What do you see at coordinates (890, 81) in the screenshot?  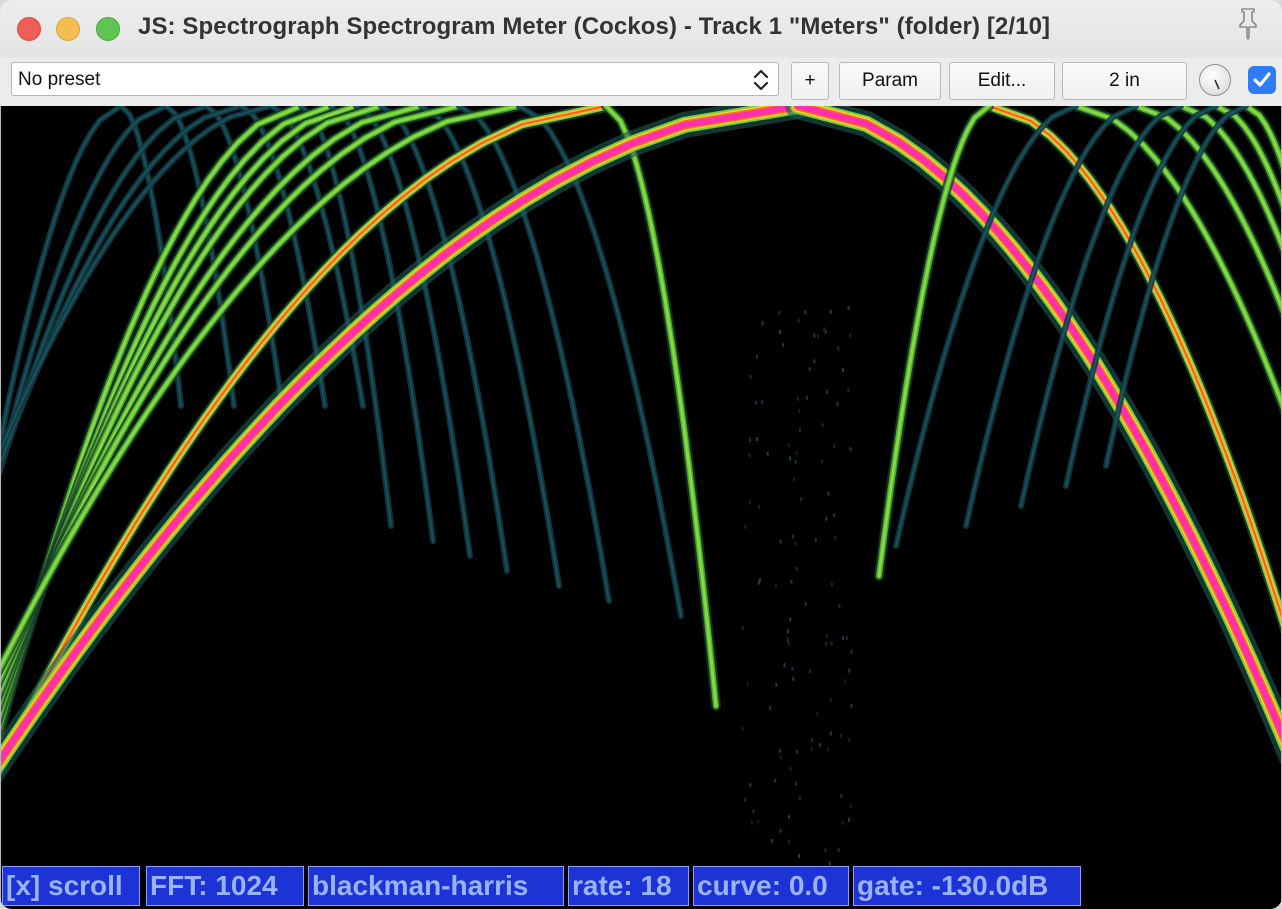 I see `param-button: Param` at bounding box center [890, 81].